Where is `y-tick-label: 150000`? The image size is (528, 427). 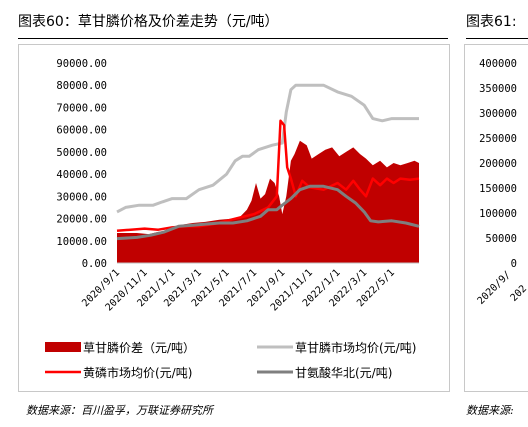 y-tick-label: 150000 is located at coordinates (498, 189).